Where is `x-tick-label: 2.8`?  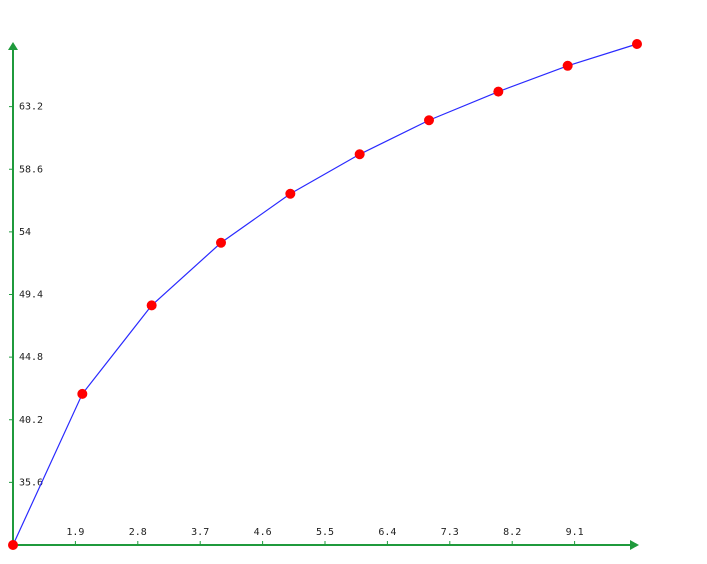
x-tick-label: 2.8 is located at coordinates (138, 532).